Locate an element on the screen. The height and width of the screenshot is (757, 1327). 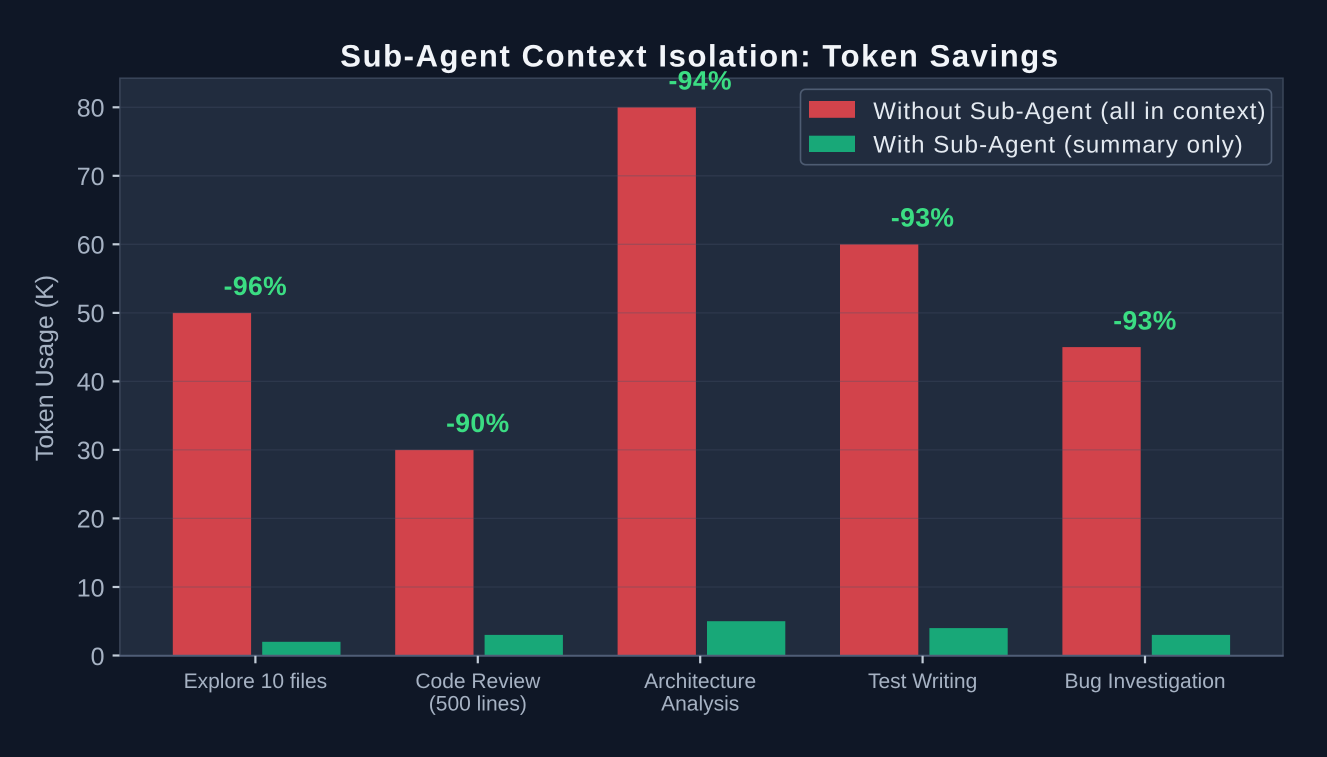
svg-text:Without Sub-Agent (all in cont: Without Sub-Agent (all in context) is located at coordinates (1069, 111).